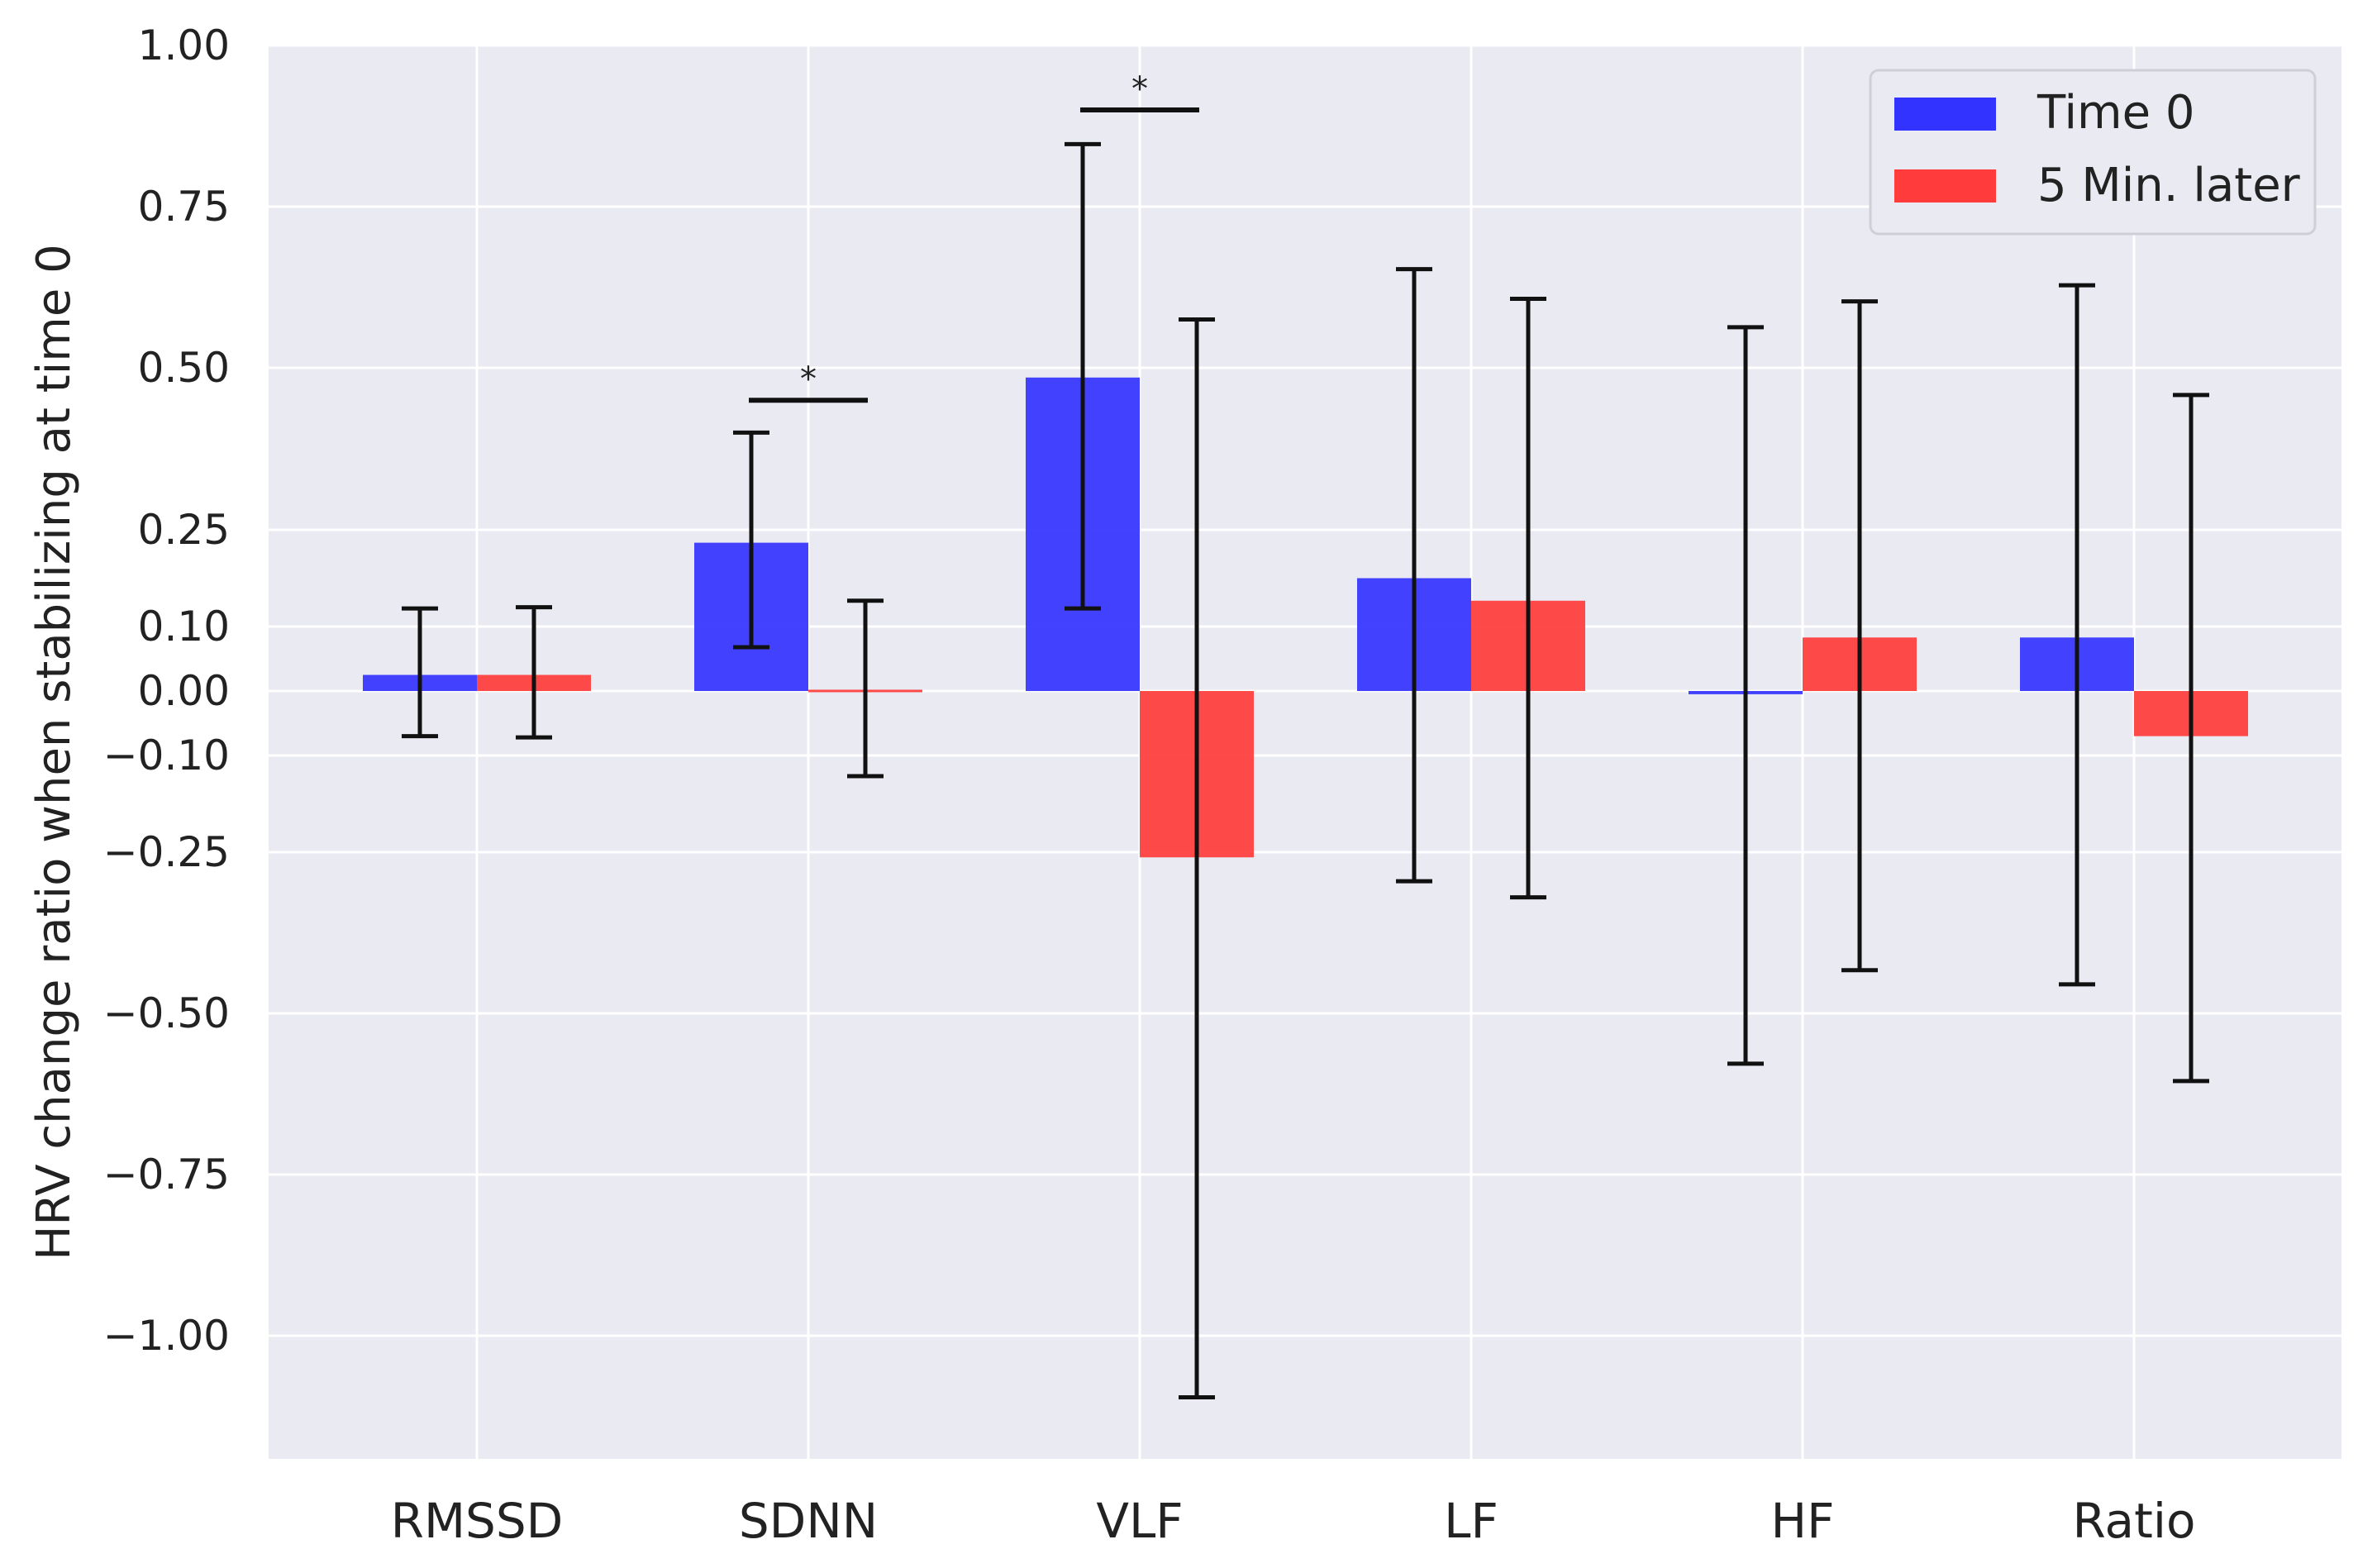 This screenshot has width=2358, height=1568. Describe the element at coordinates (477, 1521) in the screenshot. I see `x-tick-label: RMSSD` at that location.